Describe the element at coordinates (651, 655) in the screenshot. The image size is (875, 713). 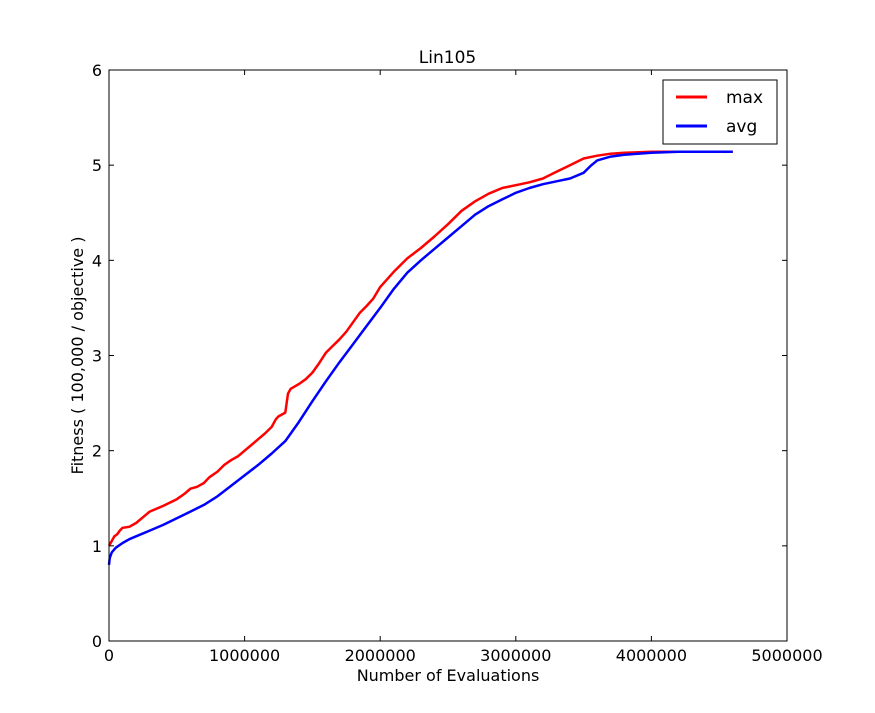
I see `x-tick-label: 4000000` at that location.